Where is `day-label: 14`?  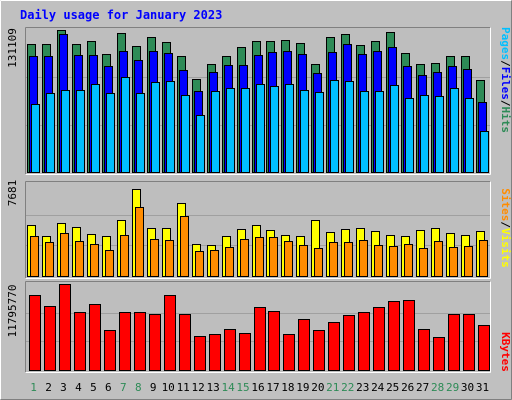 day-label: 14 is located at coordinates (228, 387).